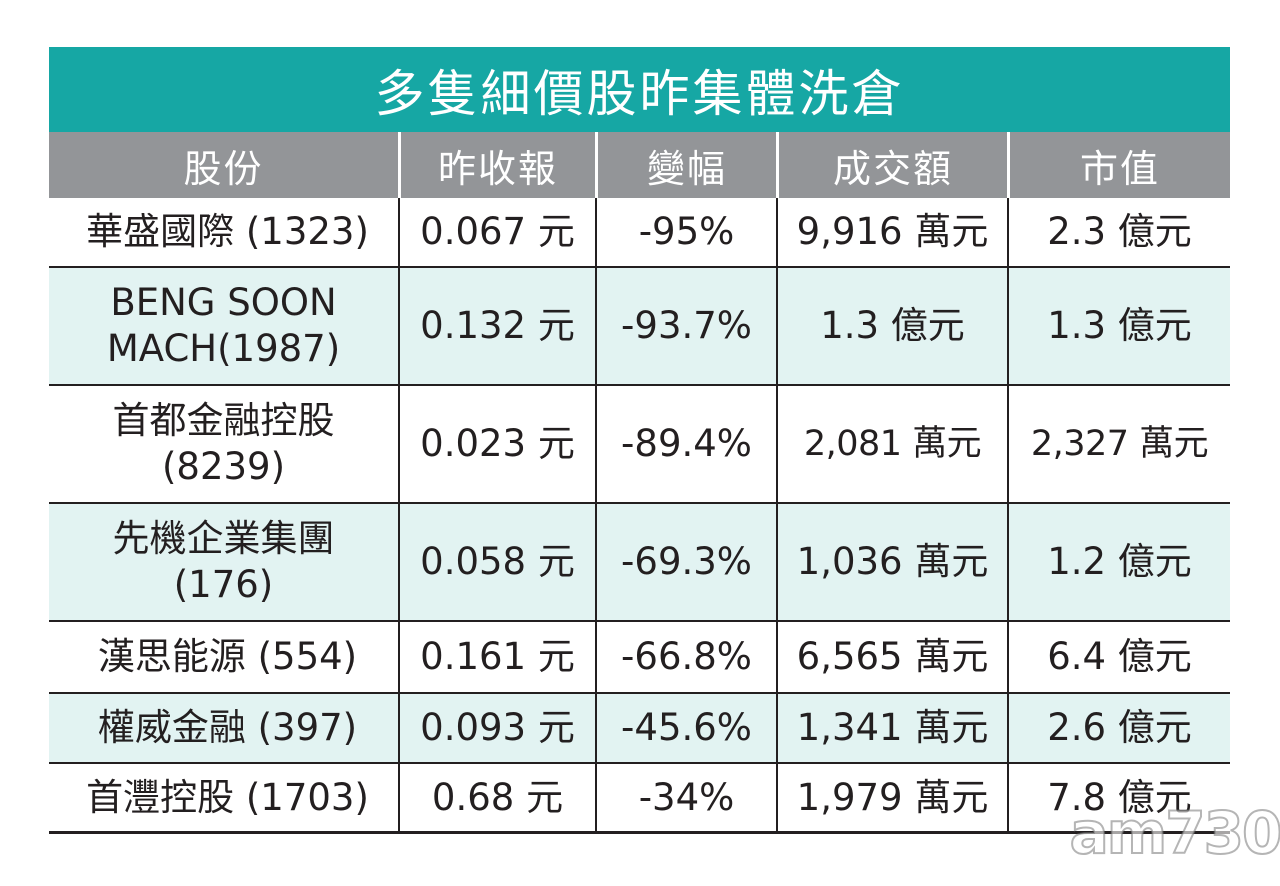 This screenshot has height=886, width=1280. I want to click on header-change: 變幅, so click(685, 165).